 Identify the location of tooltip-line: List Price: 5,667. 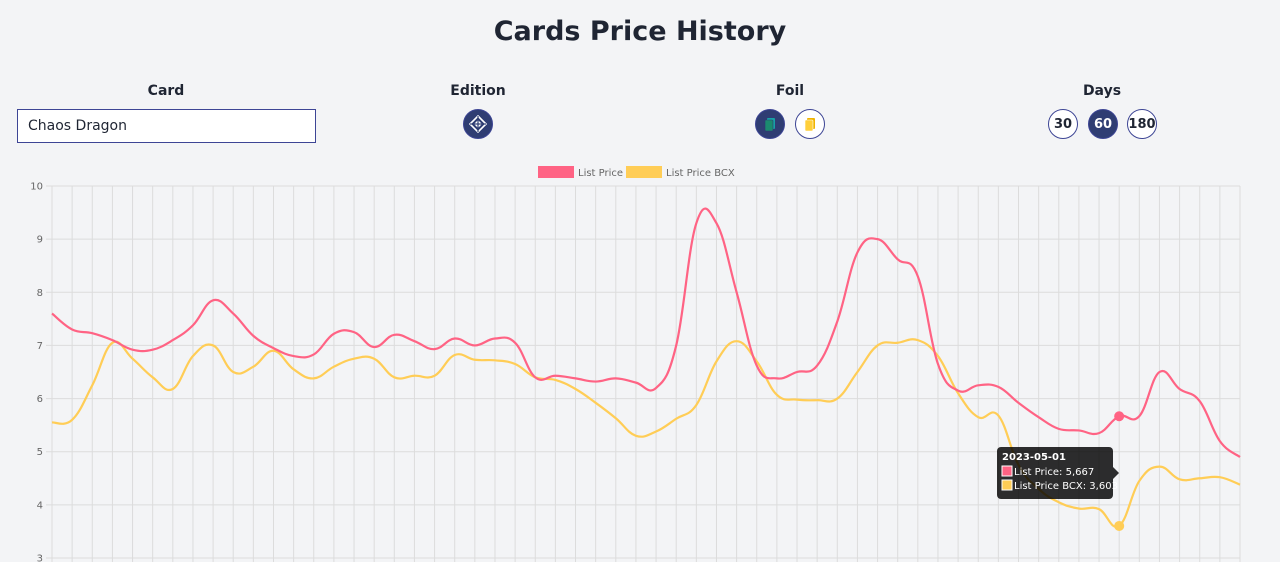
(1054, 472).